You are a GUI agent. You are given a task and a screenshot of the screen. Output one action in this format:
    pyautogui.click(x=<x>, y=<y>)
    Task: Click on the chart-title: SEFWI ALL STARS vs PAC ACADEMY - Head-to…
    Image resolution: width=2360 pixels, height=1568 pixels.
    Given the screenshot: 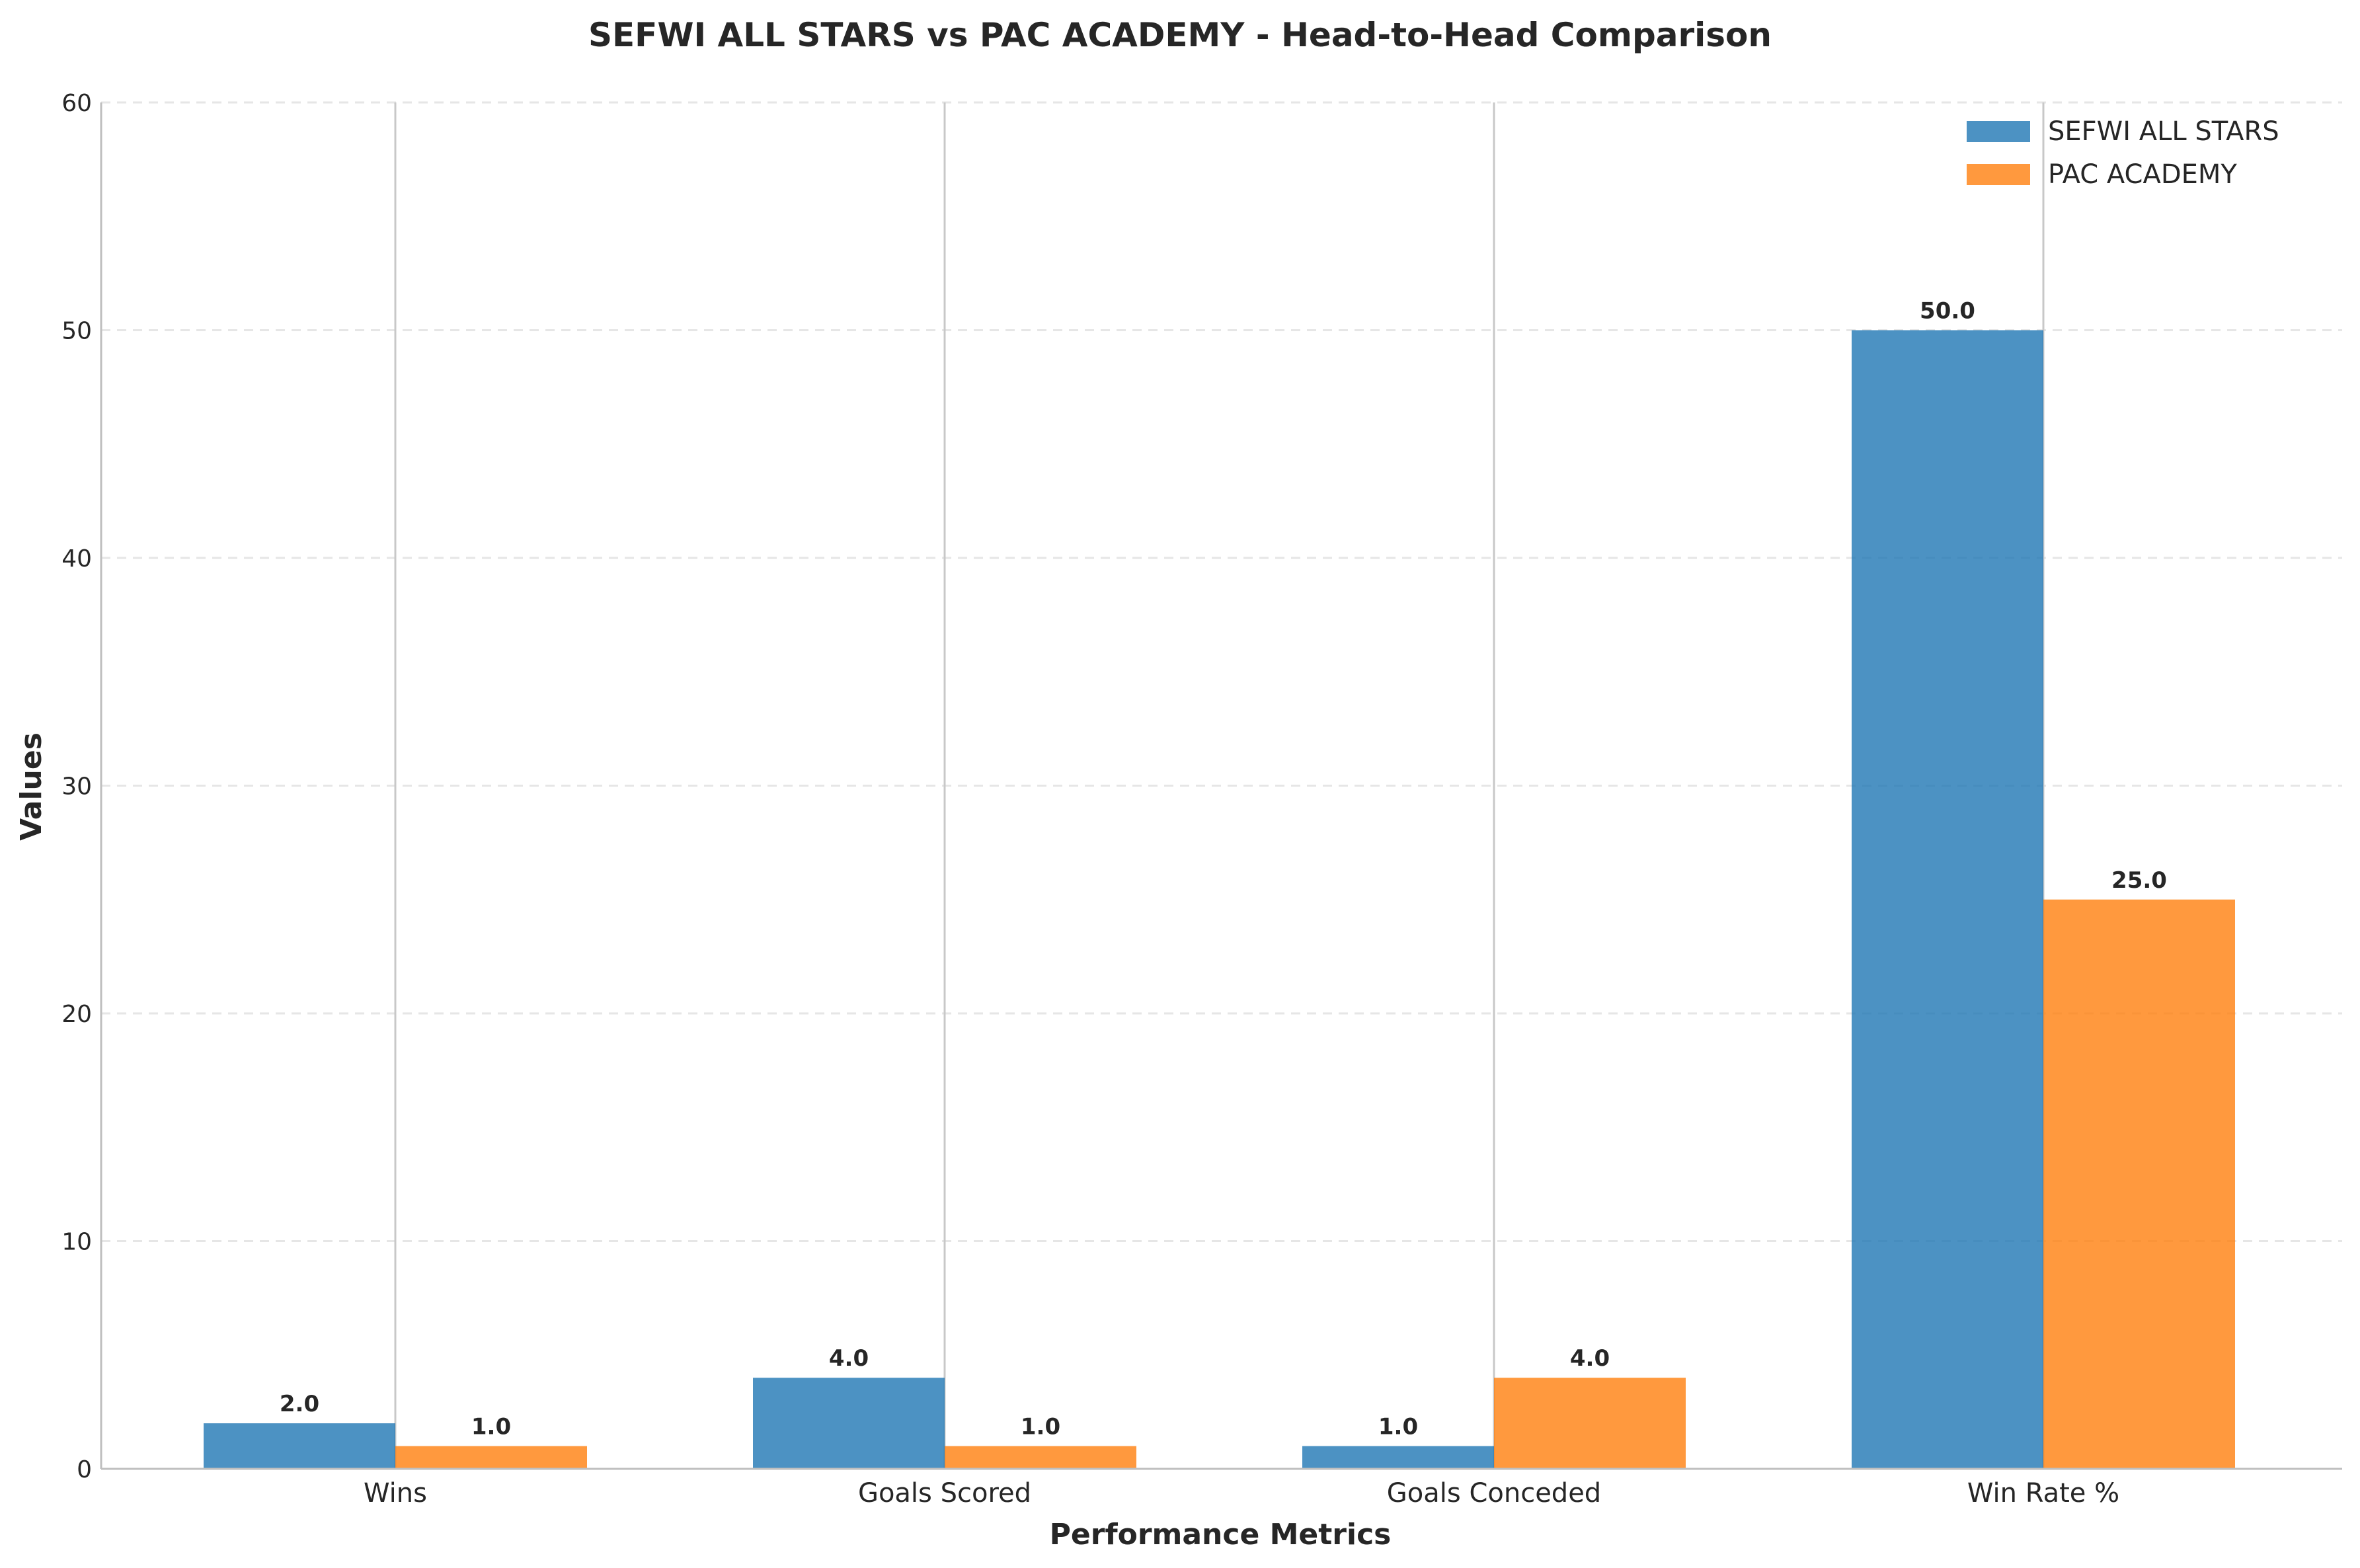 What is the action you would take?
    pyautogui.click(x=1180, y=35)
    